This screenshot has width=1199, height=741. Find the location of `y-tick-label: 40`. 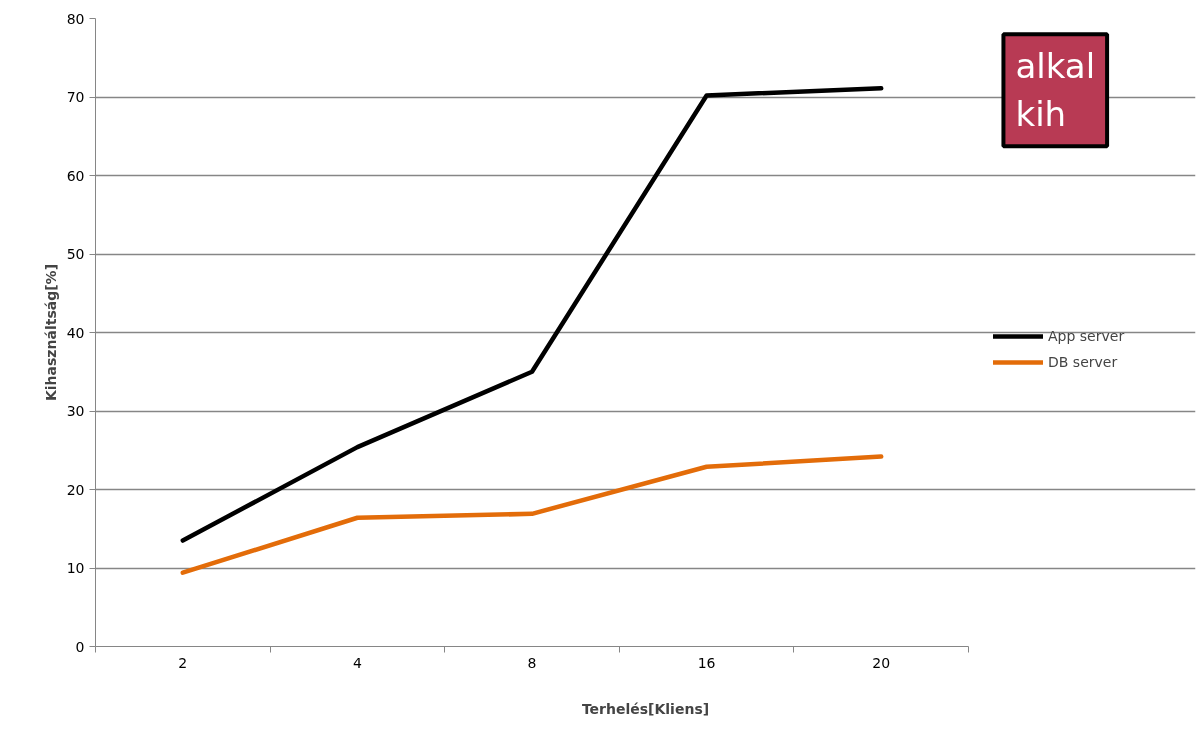

y-tick-label: 40 is located at coordinates (75, 332).